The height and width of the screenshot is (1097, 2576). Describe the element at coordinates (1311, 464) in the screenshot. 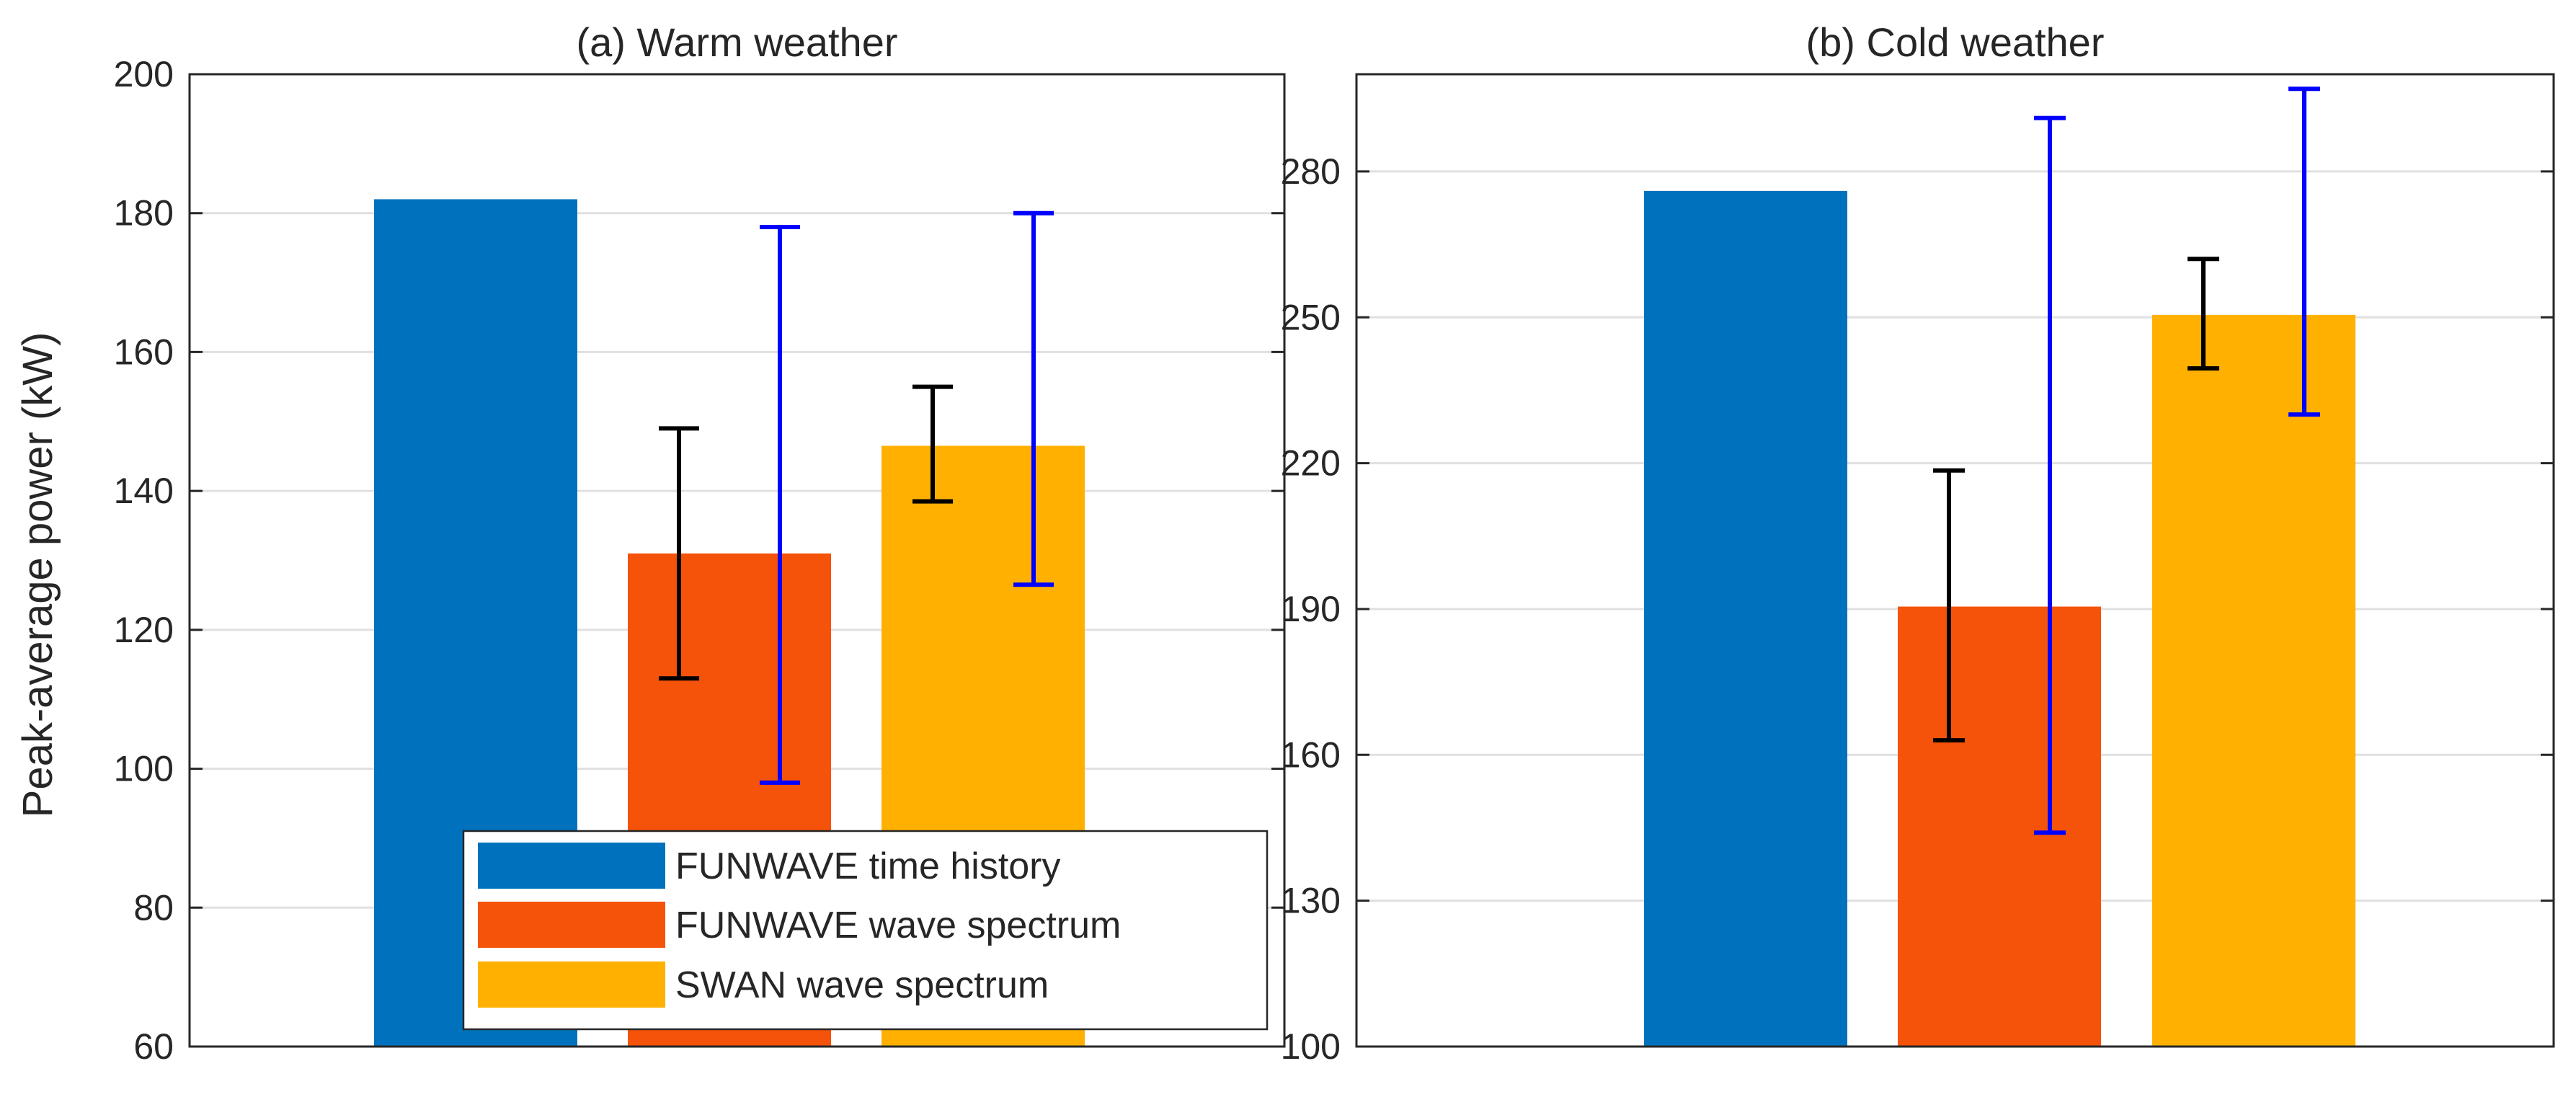

I see `y-tick-label: 220` at that location.